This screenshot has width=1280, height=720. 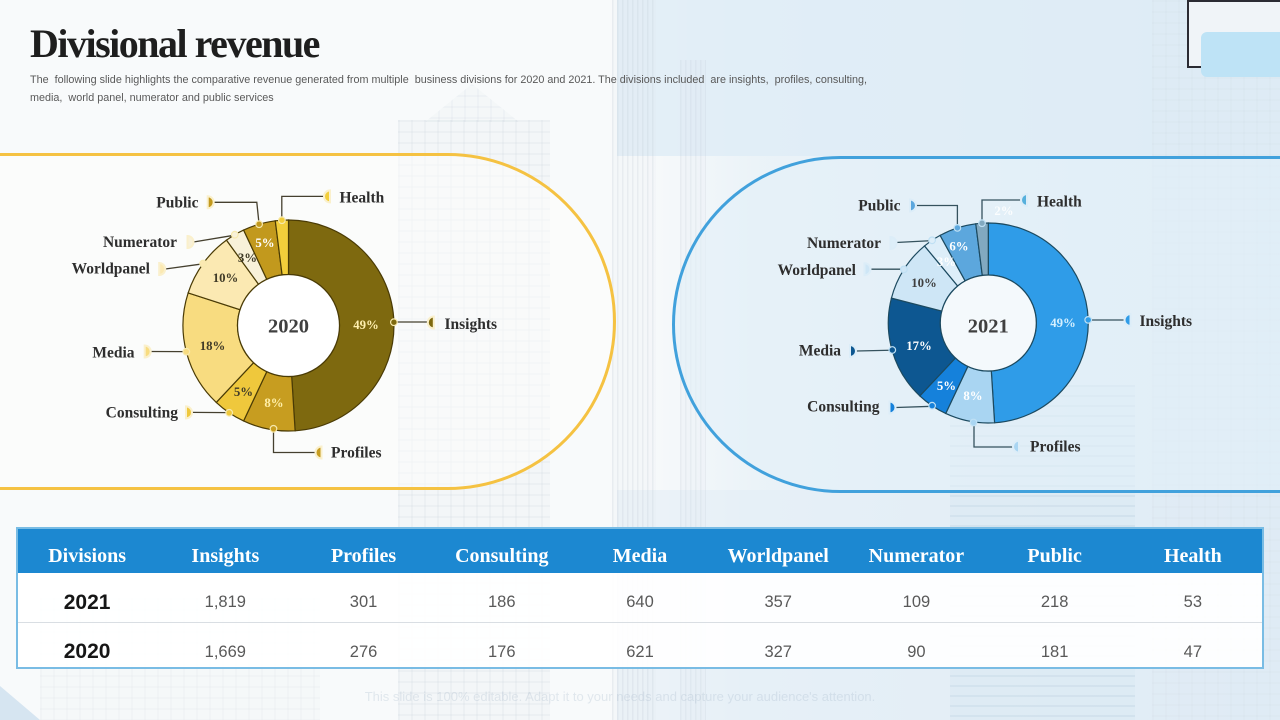 I want to click on svg-text: 2%, so click(x=1003, y=211).